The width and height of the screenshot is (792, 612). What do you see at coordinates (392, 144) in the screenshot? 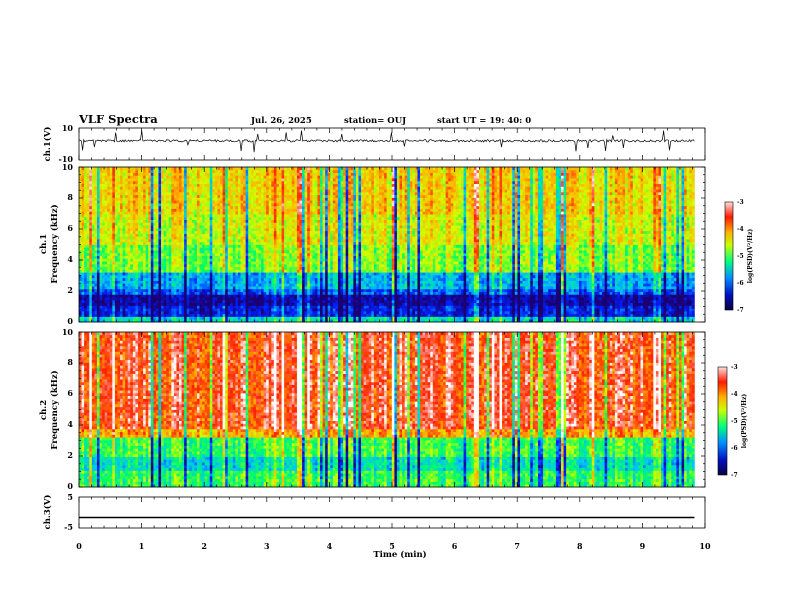
I see `ch1-waveform-xticks` at bounding box center [392, 144].